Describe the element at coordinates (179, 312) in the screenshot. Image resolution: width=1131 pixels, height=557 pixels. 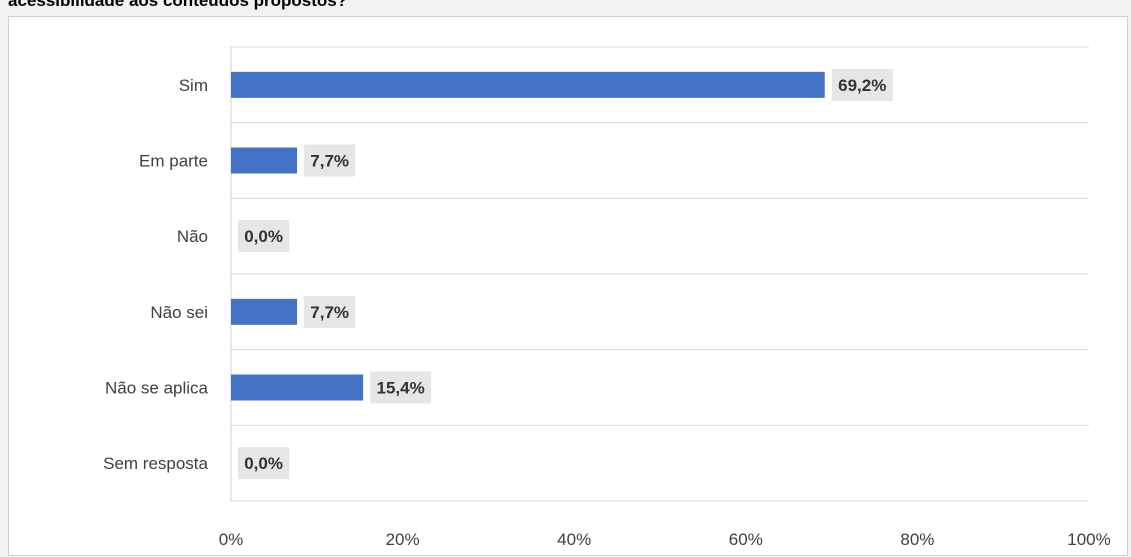
I see `category-label: Não sei` at that location.